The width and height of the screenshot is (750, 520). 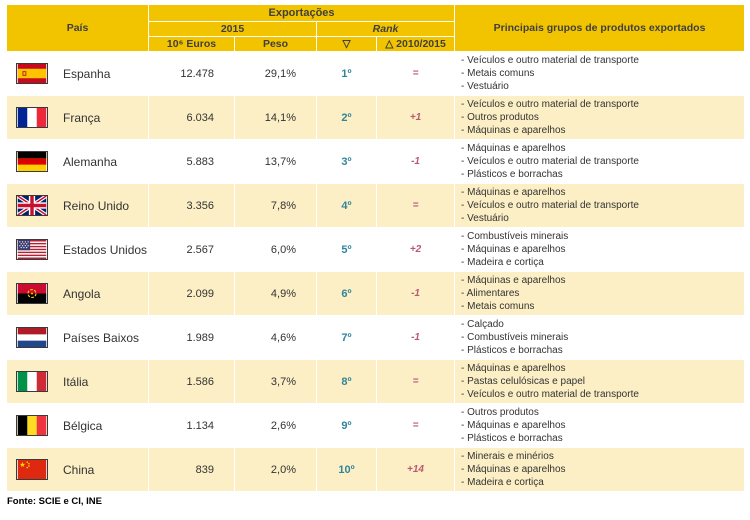 I want to click on product-item: Combustíveis minerais, so click(x=600, y=337).